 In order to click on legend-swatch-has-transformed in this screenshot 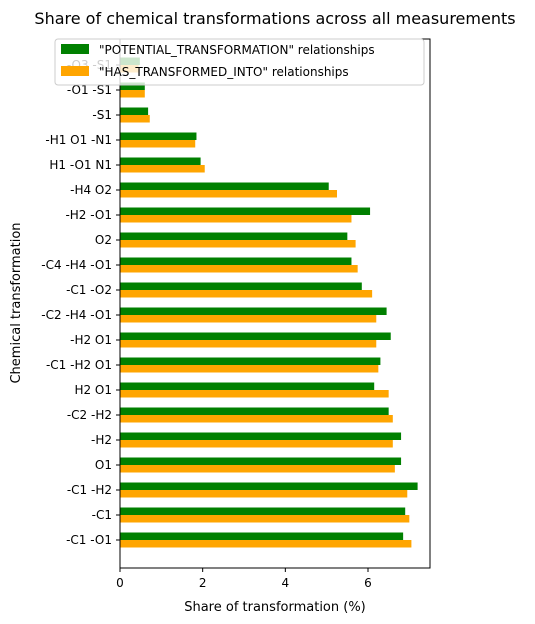, I will do `click(75, 71)`.